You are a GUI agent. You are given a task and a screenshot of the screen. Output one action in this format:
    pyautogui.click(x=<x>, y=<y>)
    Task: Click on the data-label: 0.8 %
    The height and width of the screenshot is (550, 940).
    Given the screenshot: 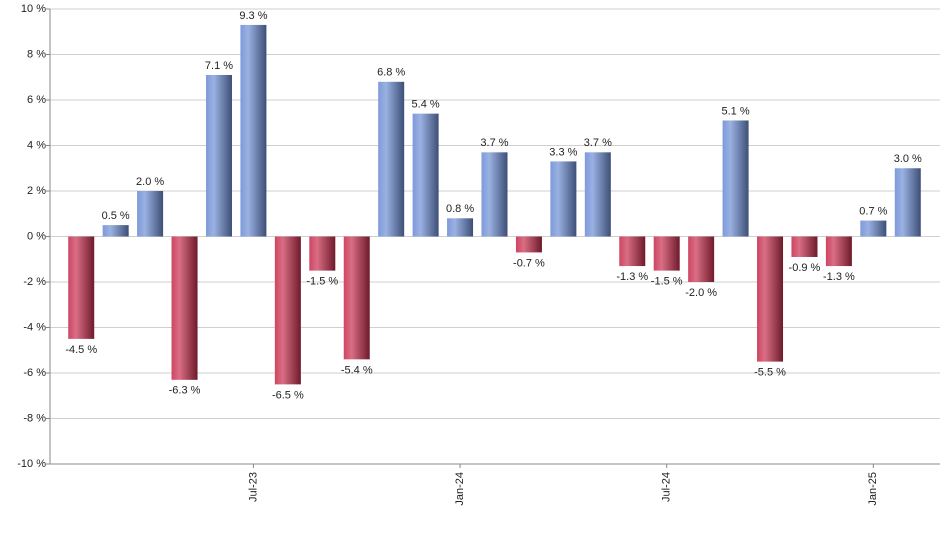 What is the action you would take?
    pyautogui.click(x=460, y=209)
    